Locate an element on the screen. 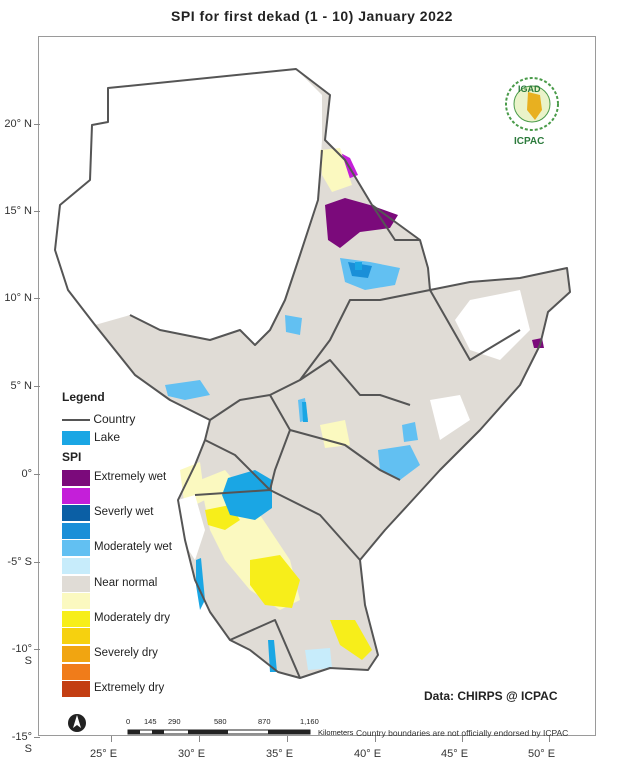 The width and height of the screenshot is (624, 779). legend-spi-title: SPI is located at coordinates (72, 457).